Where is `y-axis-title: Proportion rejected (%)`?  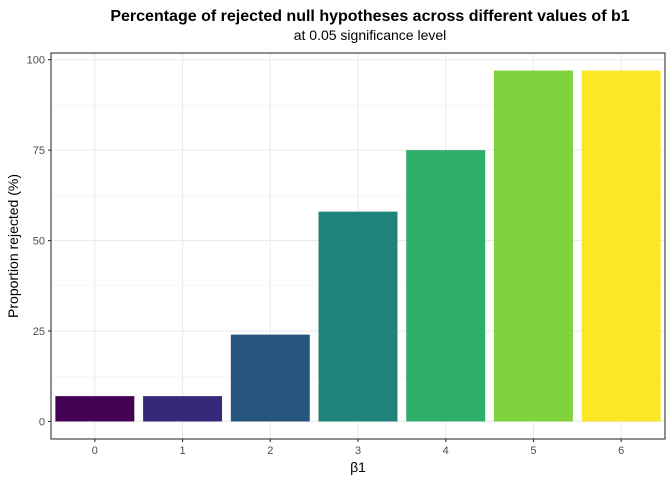 y-axis-title: Proportion rejected (%) is located at coordinates (13, 246).